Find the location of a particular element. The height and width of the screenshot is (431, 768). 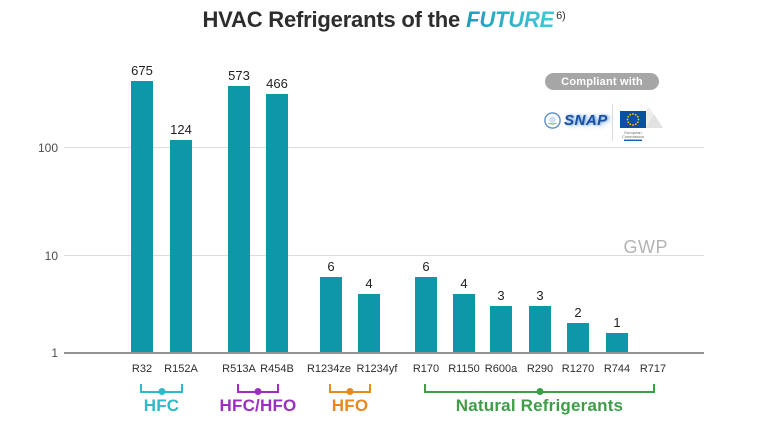

bar-value-R513A: 573 is located at coordinates (239, 76).